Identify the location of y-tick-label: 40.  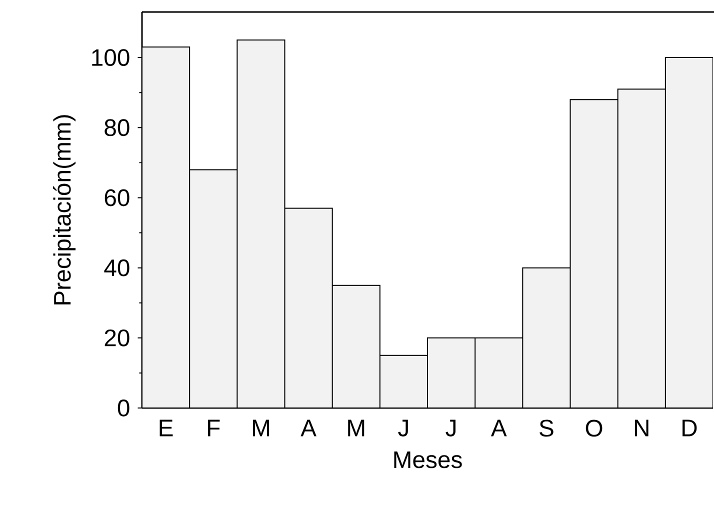
(117, 267).